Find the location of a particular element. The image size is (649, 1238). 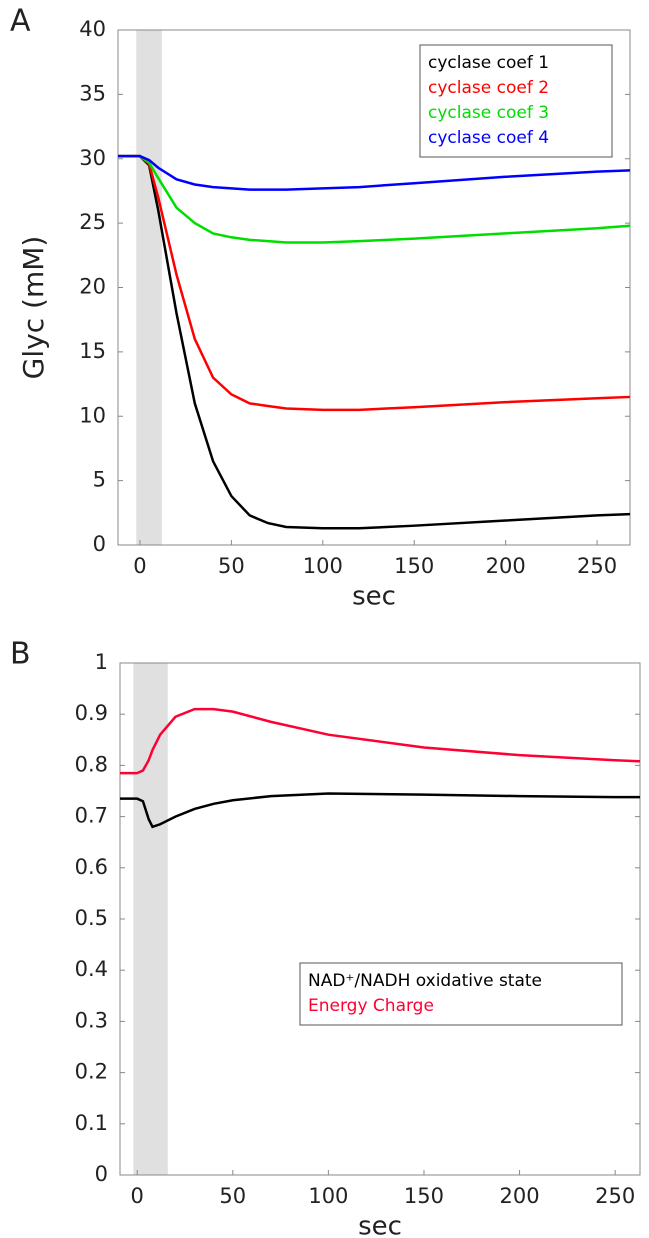

y-tick-label: 5 is located at coordinates (99, 480).